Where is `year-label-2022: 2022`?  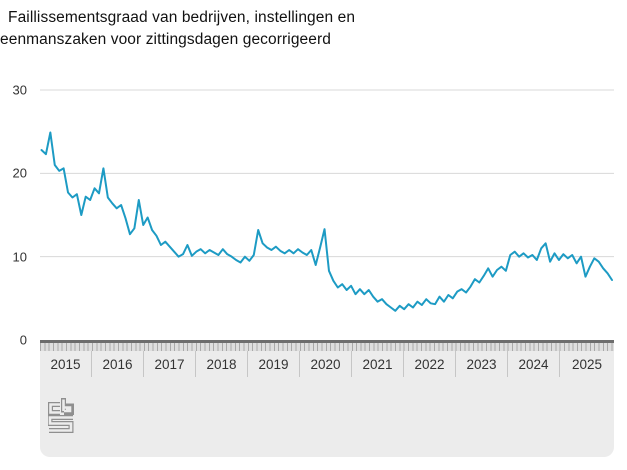
year-label-2022: 2022 is located at coordinates (430, 364).